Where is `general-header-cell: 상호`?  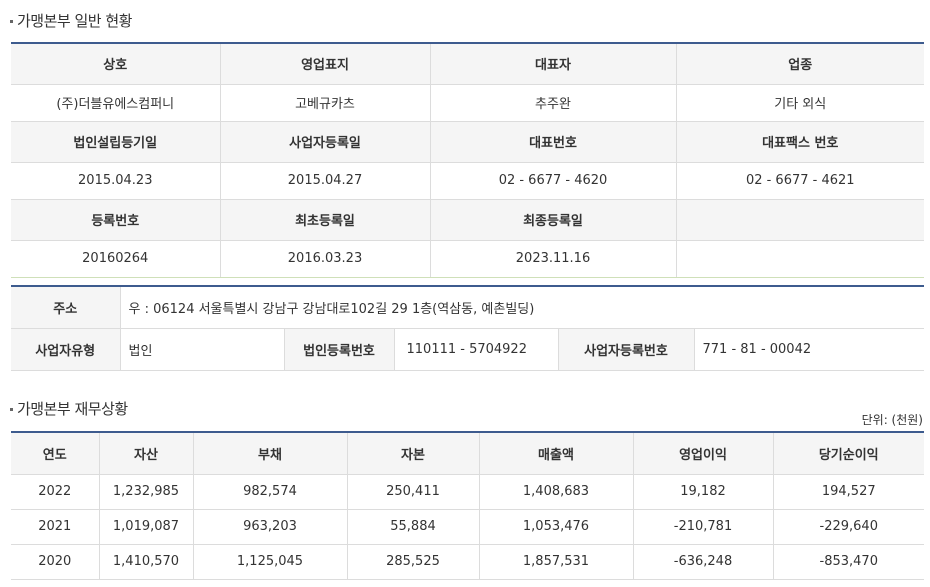 general-header-cell: 상호 is located at coordinates (116, 63).